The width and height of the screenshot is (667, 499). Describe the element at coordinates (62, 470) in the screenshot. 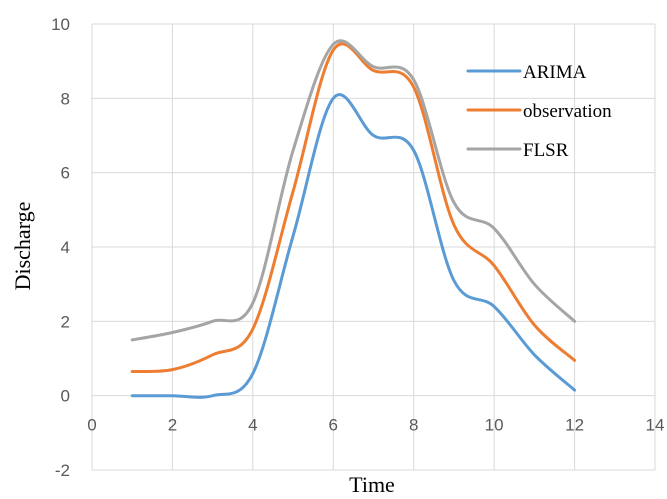

I see `y-tick-label: -2` at that location.